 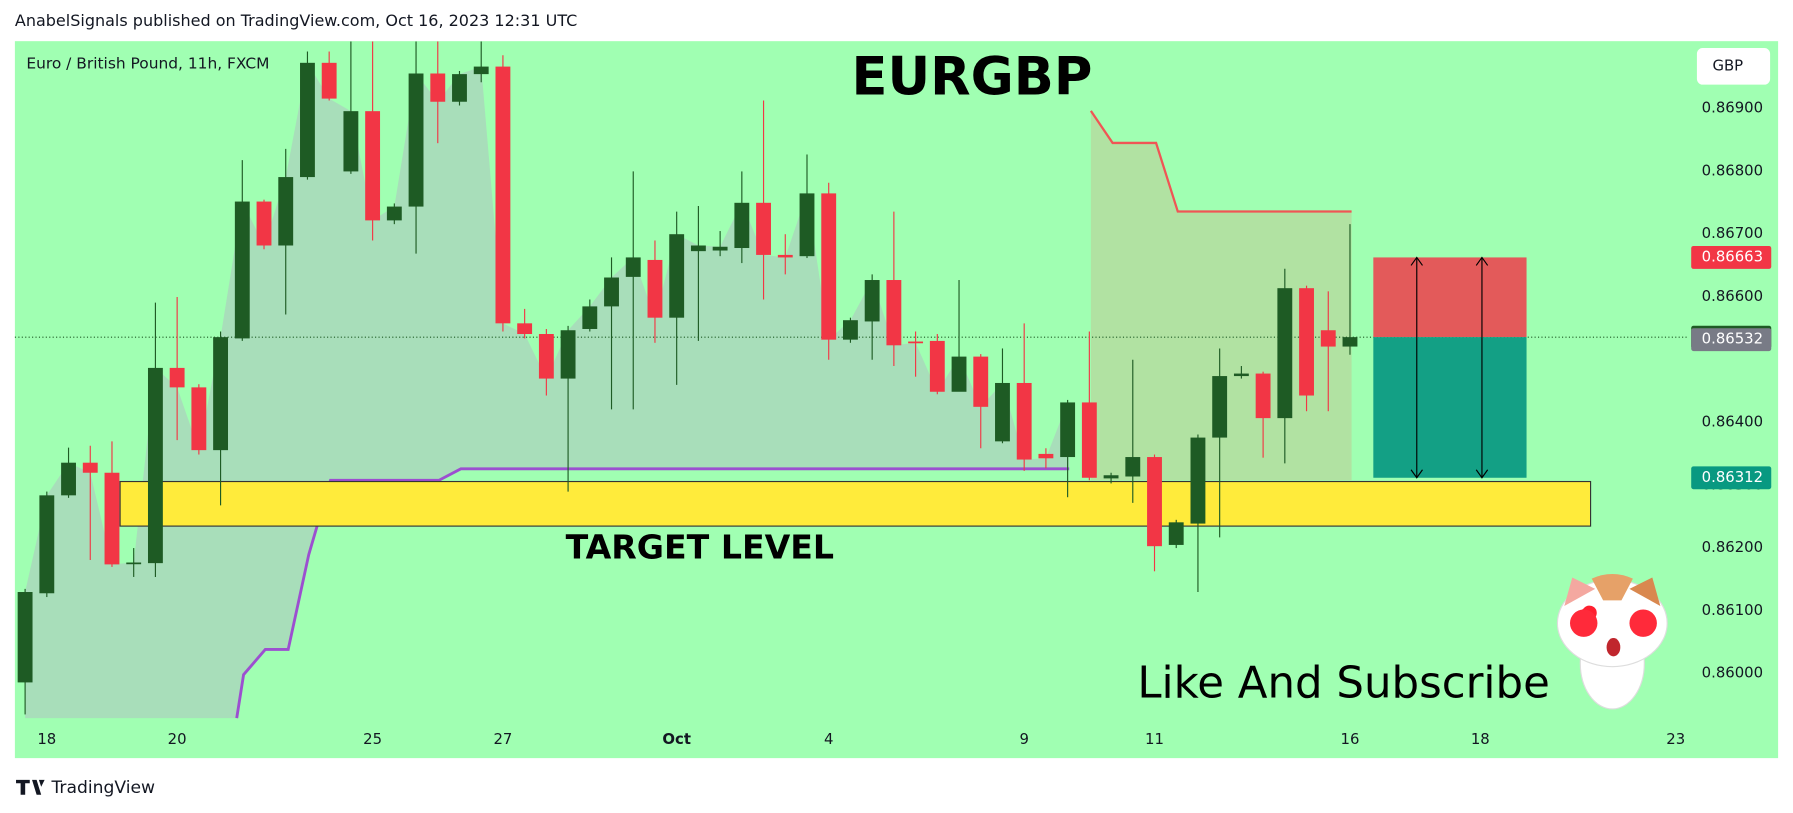 What do you see at coordinates (177, 739) in the screenshot?
I see `x-tick-label: 20` at bounding box center [177, 739].